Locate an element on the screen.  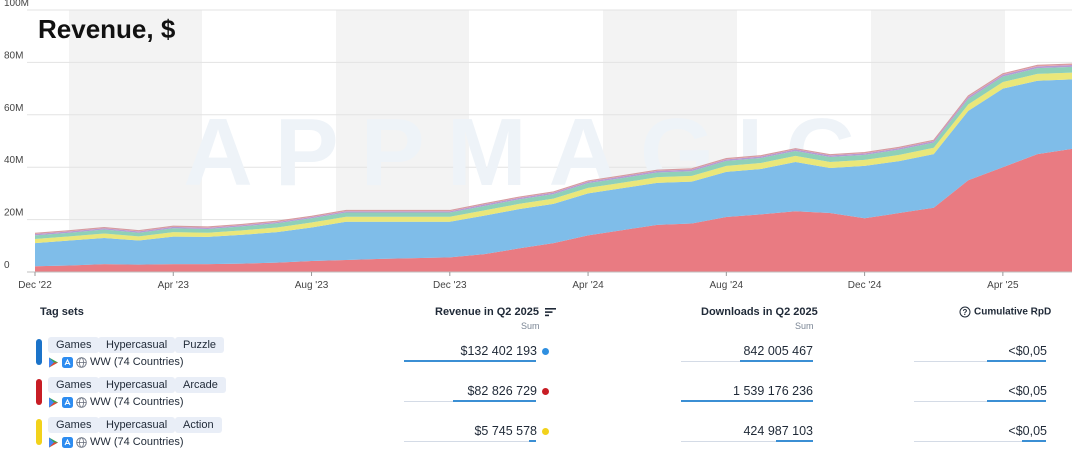
x-tick-label: Aug '24 is located at coordinates (727, 285).